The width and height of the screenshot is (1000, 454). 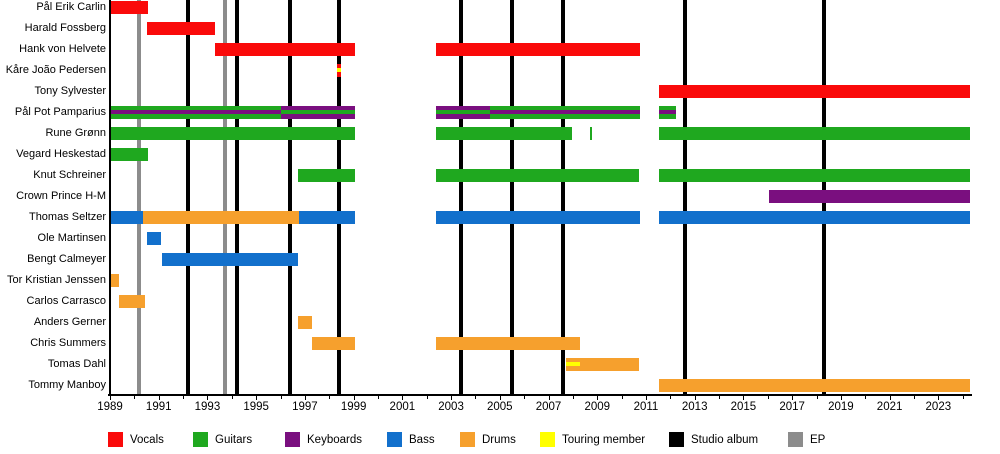 What do you see at coordinates (62, 49) in the screenshot?
I see `member-label: Hank von Helvete` at bounding box center [62, 49].